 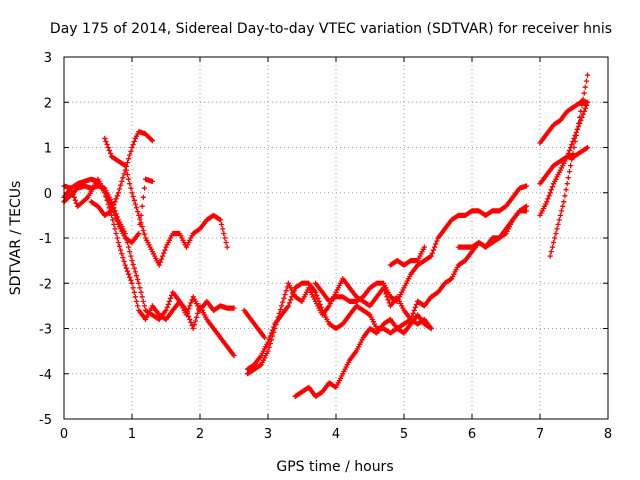 What do you see at coordinates (472, 434) in the screenshot?
I see `x-tick-label: 6` at bounding box center [472, 434].